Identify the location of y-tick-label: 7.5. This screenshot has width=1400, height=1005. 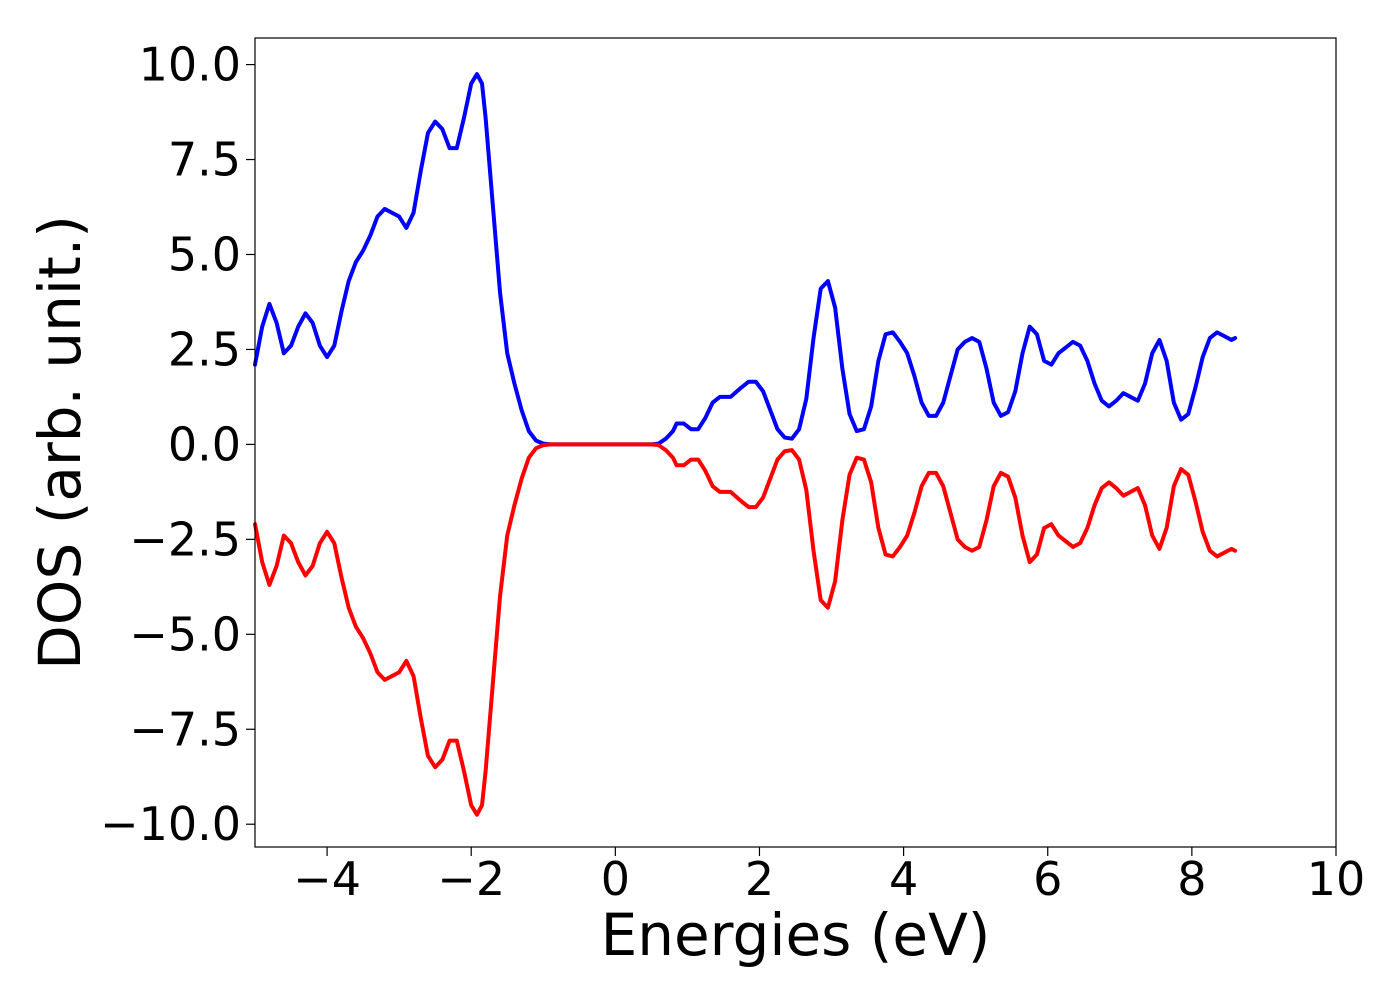
(204, 160).